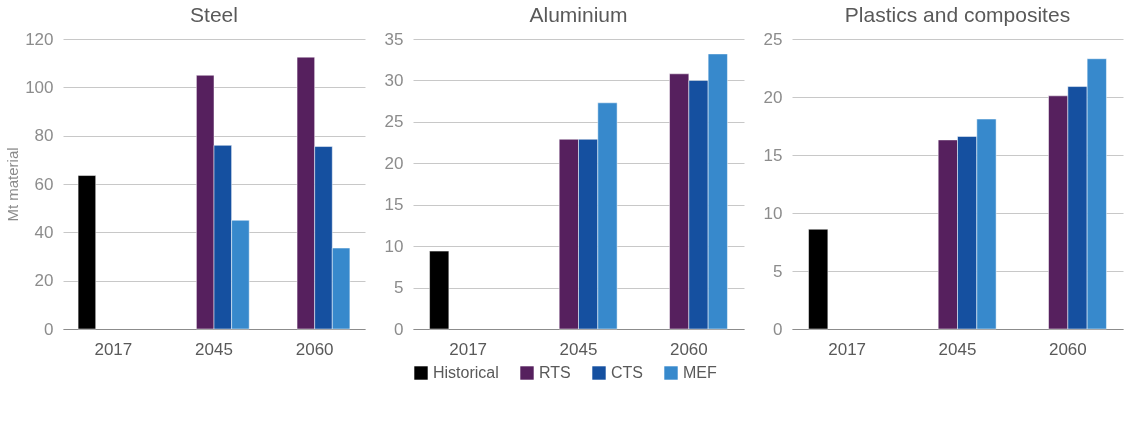 This screenshot has height=421, width=1139. What do you see at coordinates (466, 372) in the screenshot?
I see `legend-label: Historical` at bounding box center [466, 372].